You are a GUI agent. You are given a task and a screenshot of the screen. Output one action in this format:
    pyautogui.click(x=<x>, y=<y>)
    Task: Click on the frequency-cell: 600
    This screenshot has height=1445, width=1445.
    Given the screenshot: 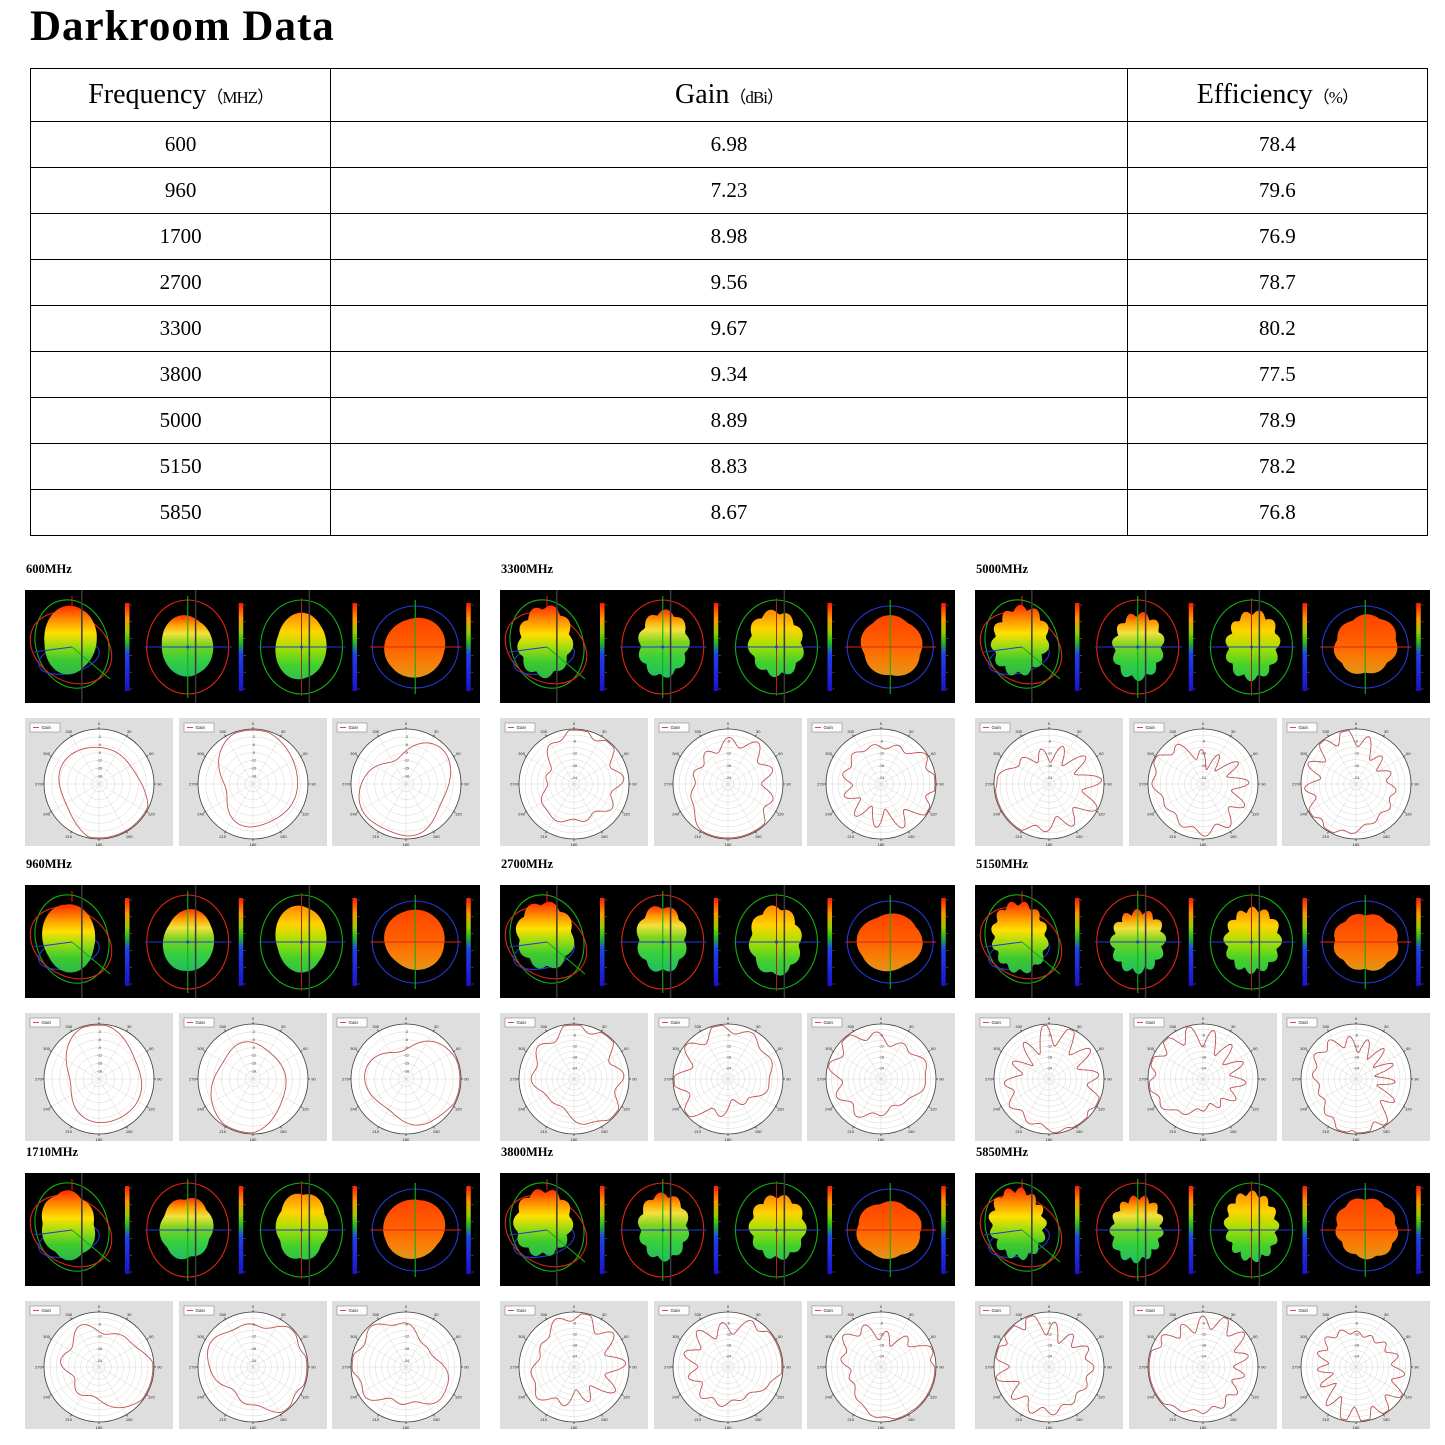 What is the action you would take?
    pyautogui.click(x=180, y=144)
    